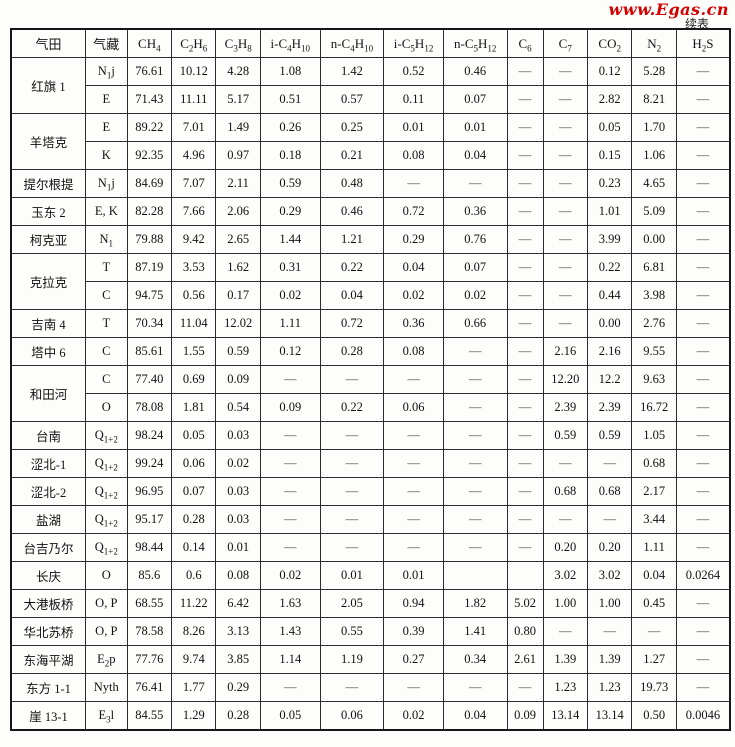  Describe the element at coordinates (525, 716) in the screenshot. I see `value-cell: 0.09` at that location.